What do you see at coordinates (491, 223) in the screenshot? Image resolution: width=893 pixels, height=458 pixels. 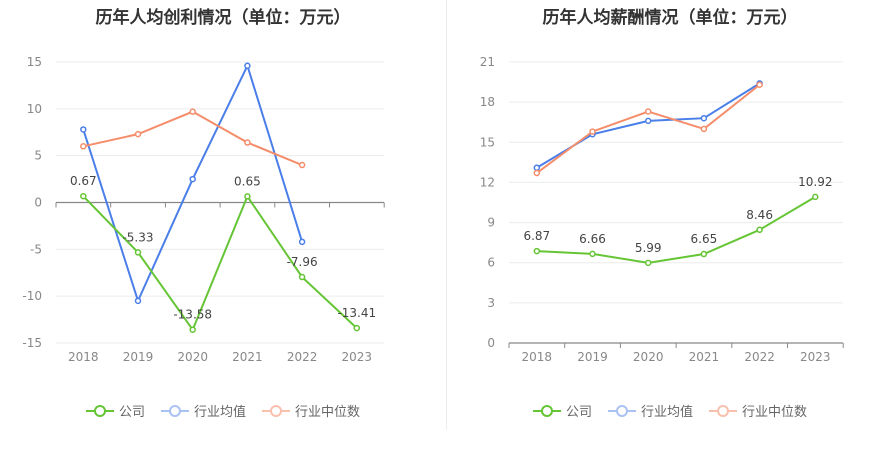 I see `y-tick-label: 9` at bounding box center [491, 223].